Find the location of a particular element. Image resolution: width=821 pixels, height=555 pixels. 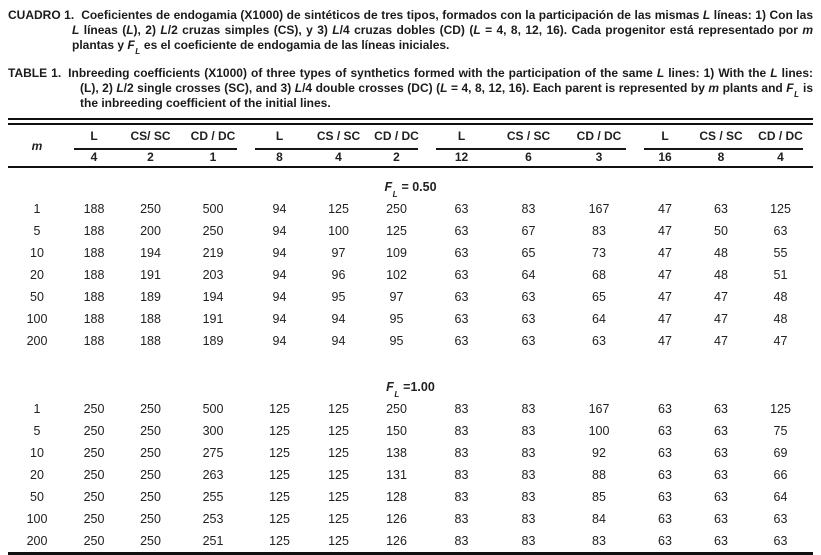

caption-text: /2 single crosses (SC), and 3) is located at coordinates (209, 88).